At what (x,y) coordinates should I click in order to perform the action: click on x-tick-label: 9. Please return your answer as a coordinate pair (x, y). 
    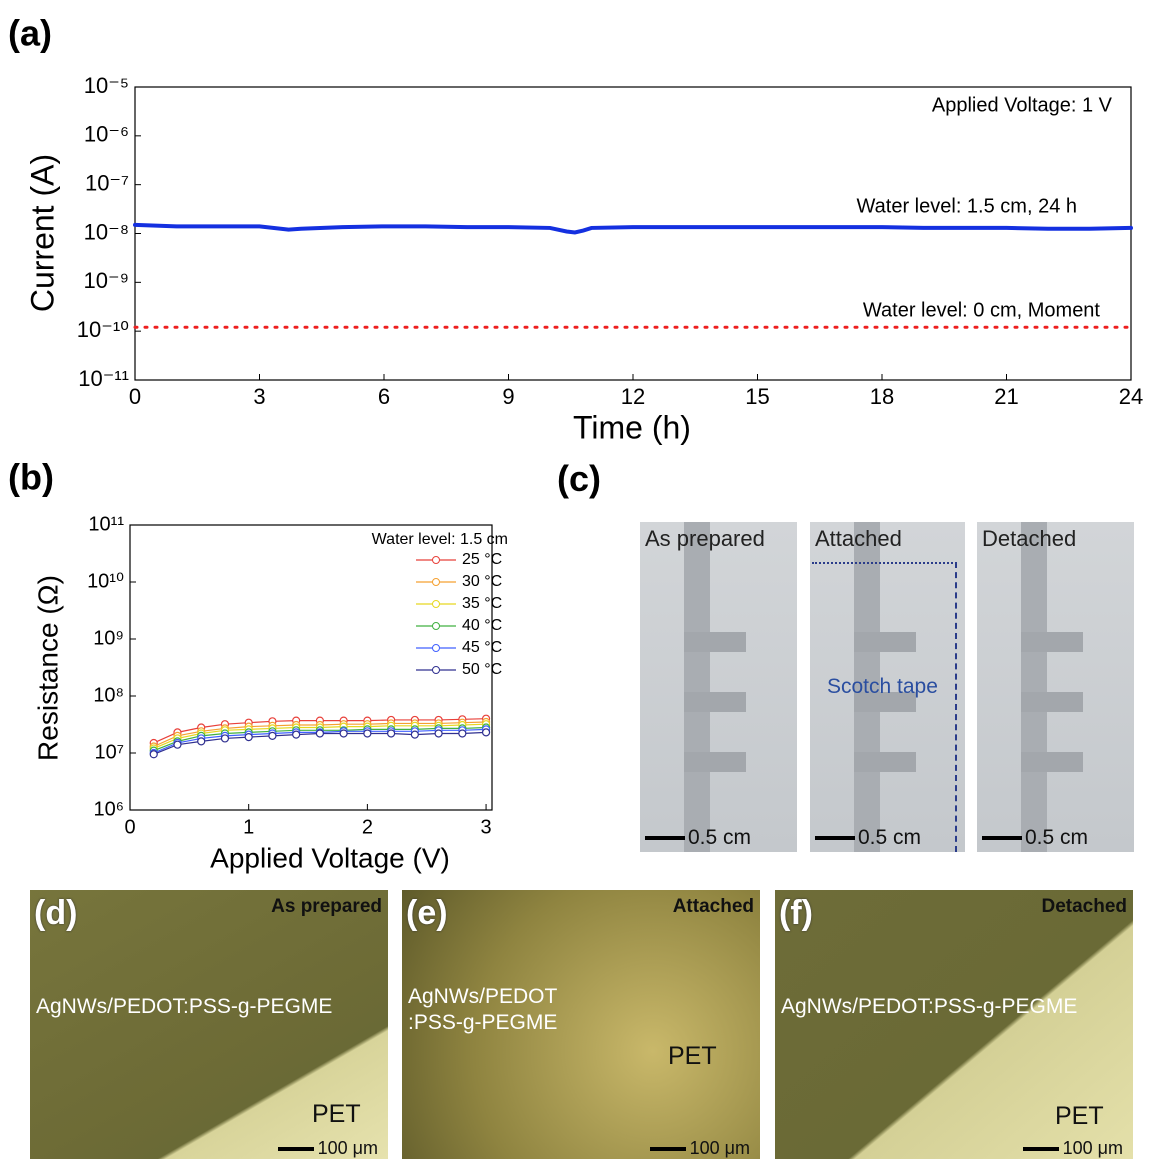
    Looking at the image, I should click on (508, 396).